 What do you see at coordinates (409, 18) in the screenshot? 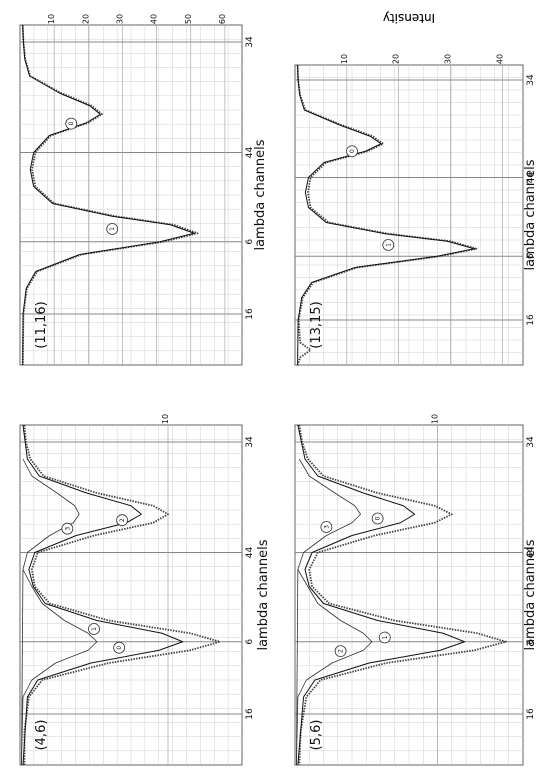
I see `y-axis-label: Intensity` at bounding box center [409, 18].